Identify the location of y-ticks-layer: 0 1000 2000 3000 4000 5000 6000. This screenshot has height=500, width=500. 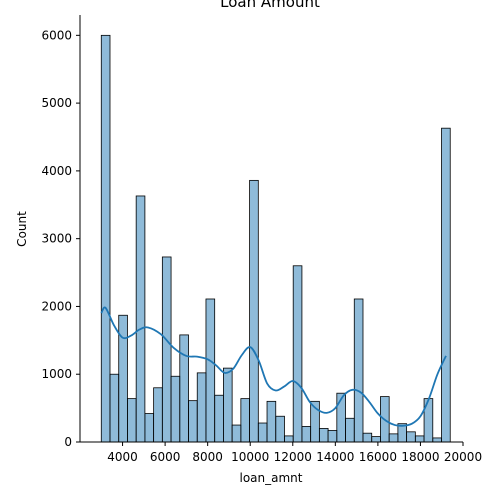
(60, 238).